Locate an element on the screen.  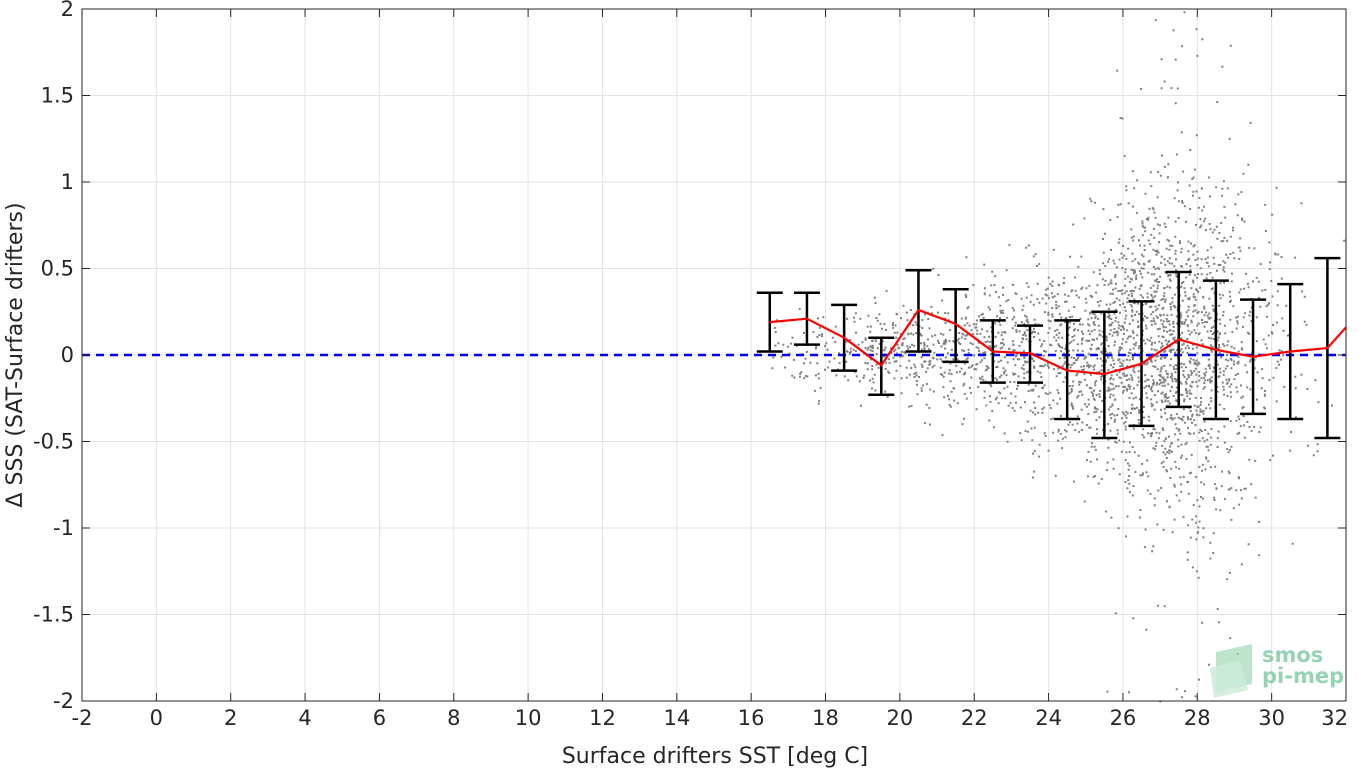
x-tick-label: 20 is located at coordinates (900, 718).